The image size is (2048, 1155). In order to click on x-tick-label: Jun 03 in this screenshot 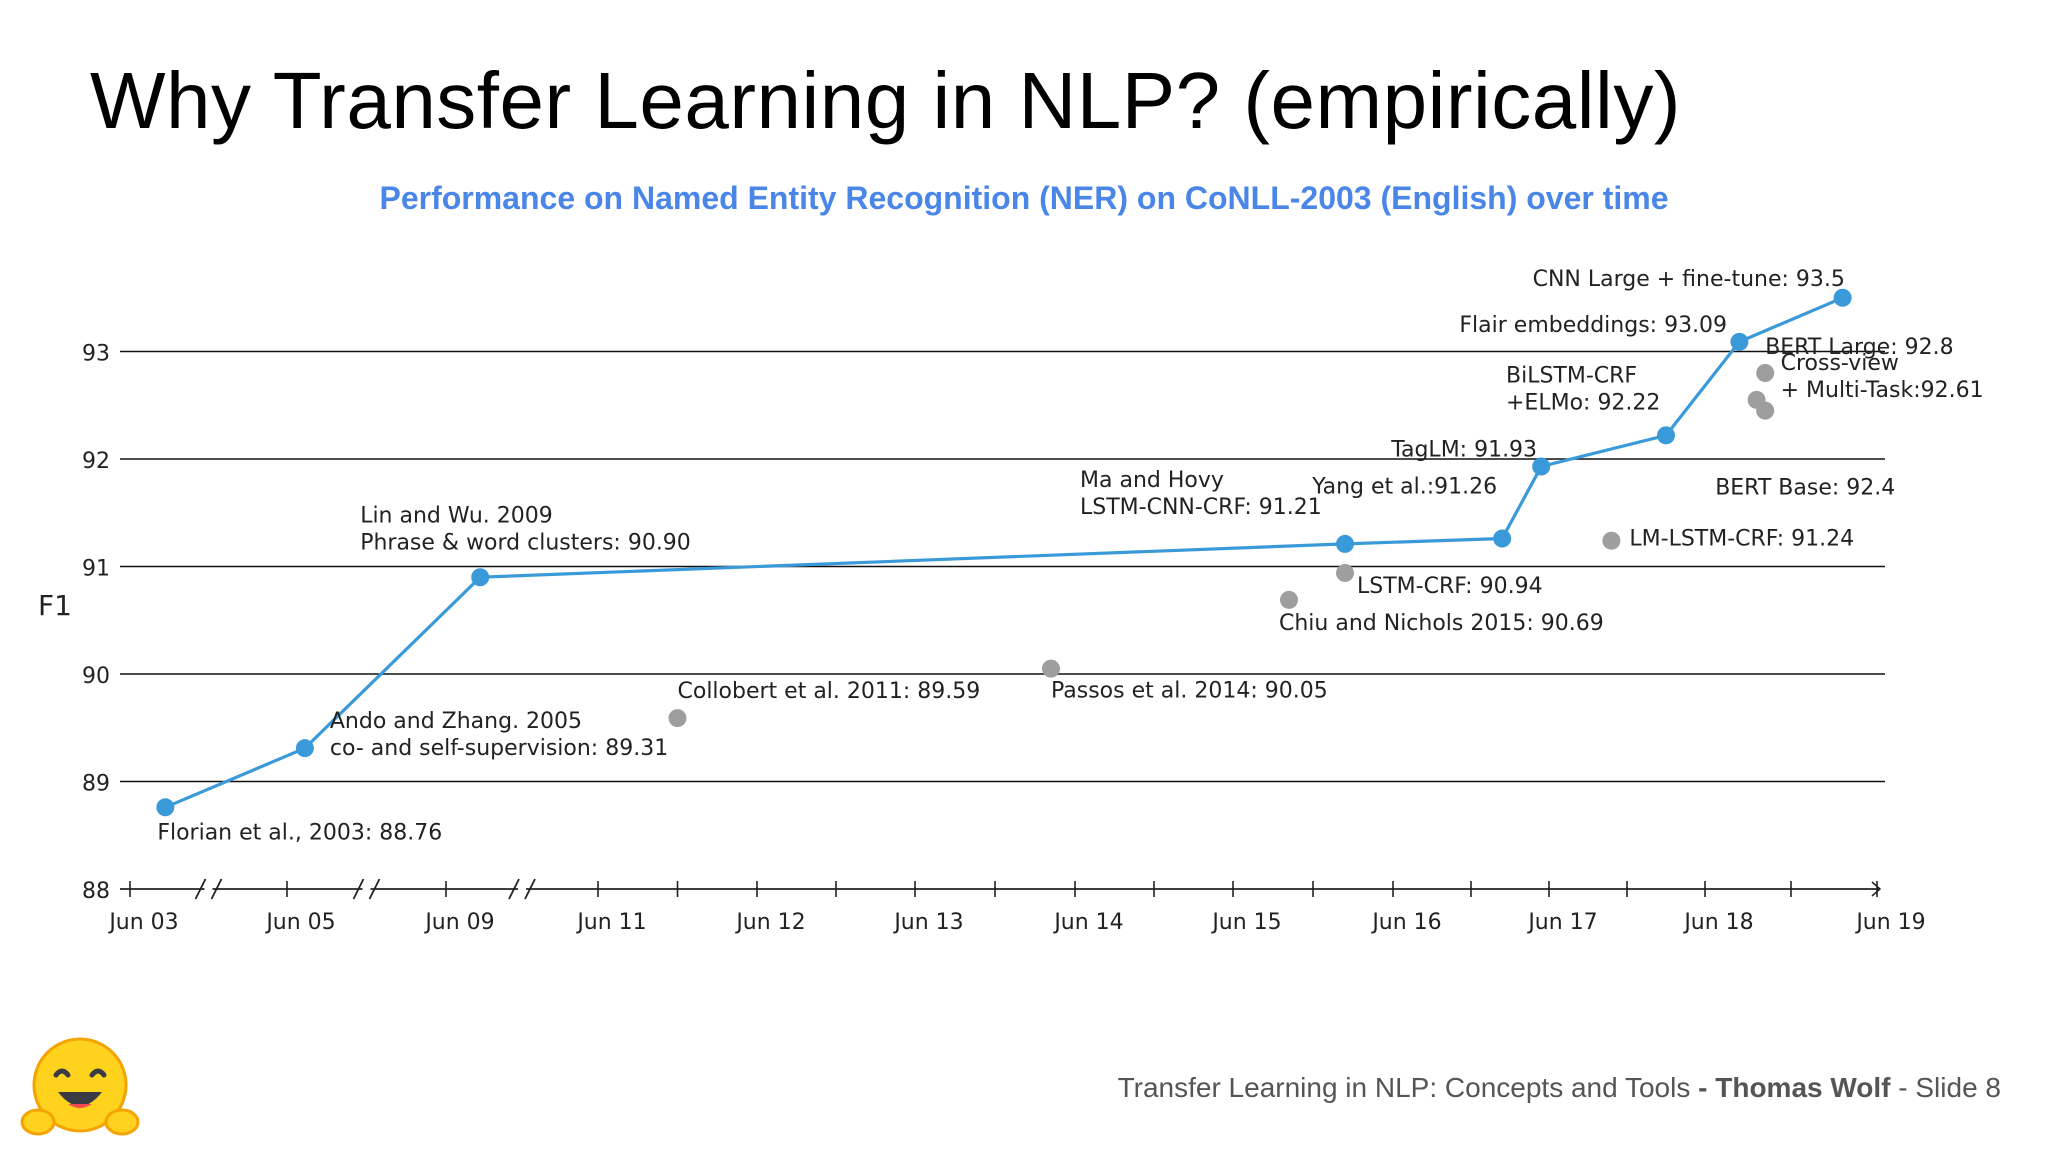, I will do `click(142, 922)`.